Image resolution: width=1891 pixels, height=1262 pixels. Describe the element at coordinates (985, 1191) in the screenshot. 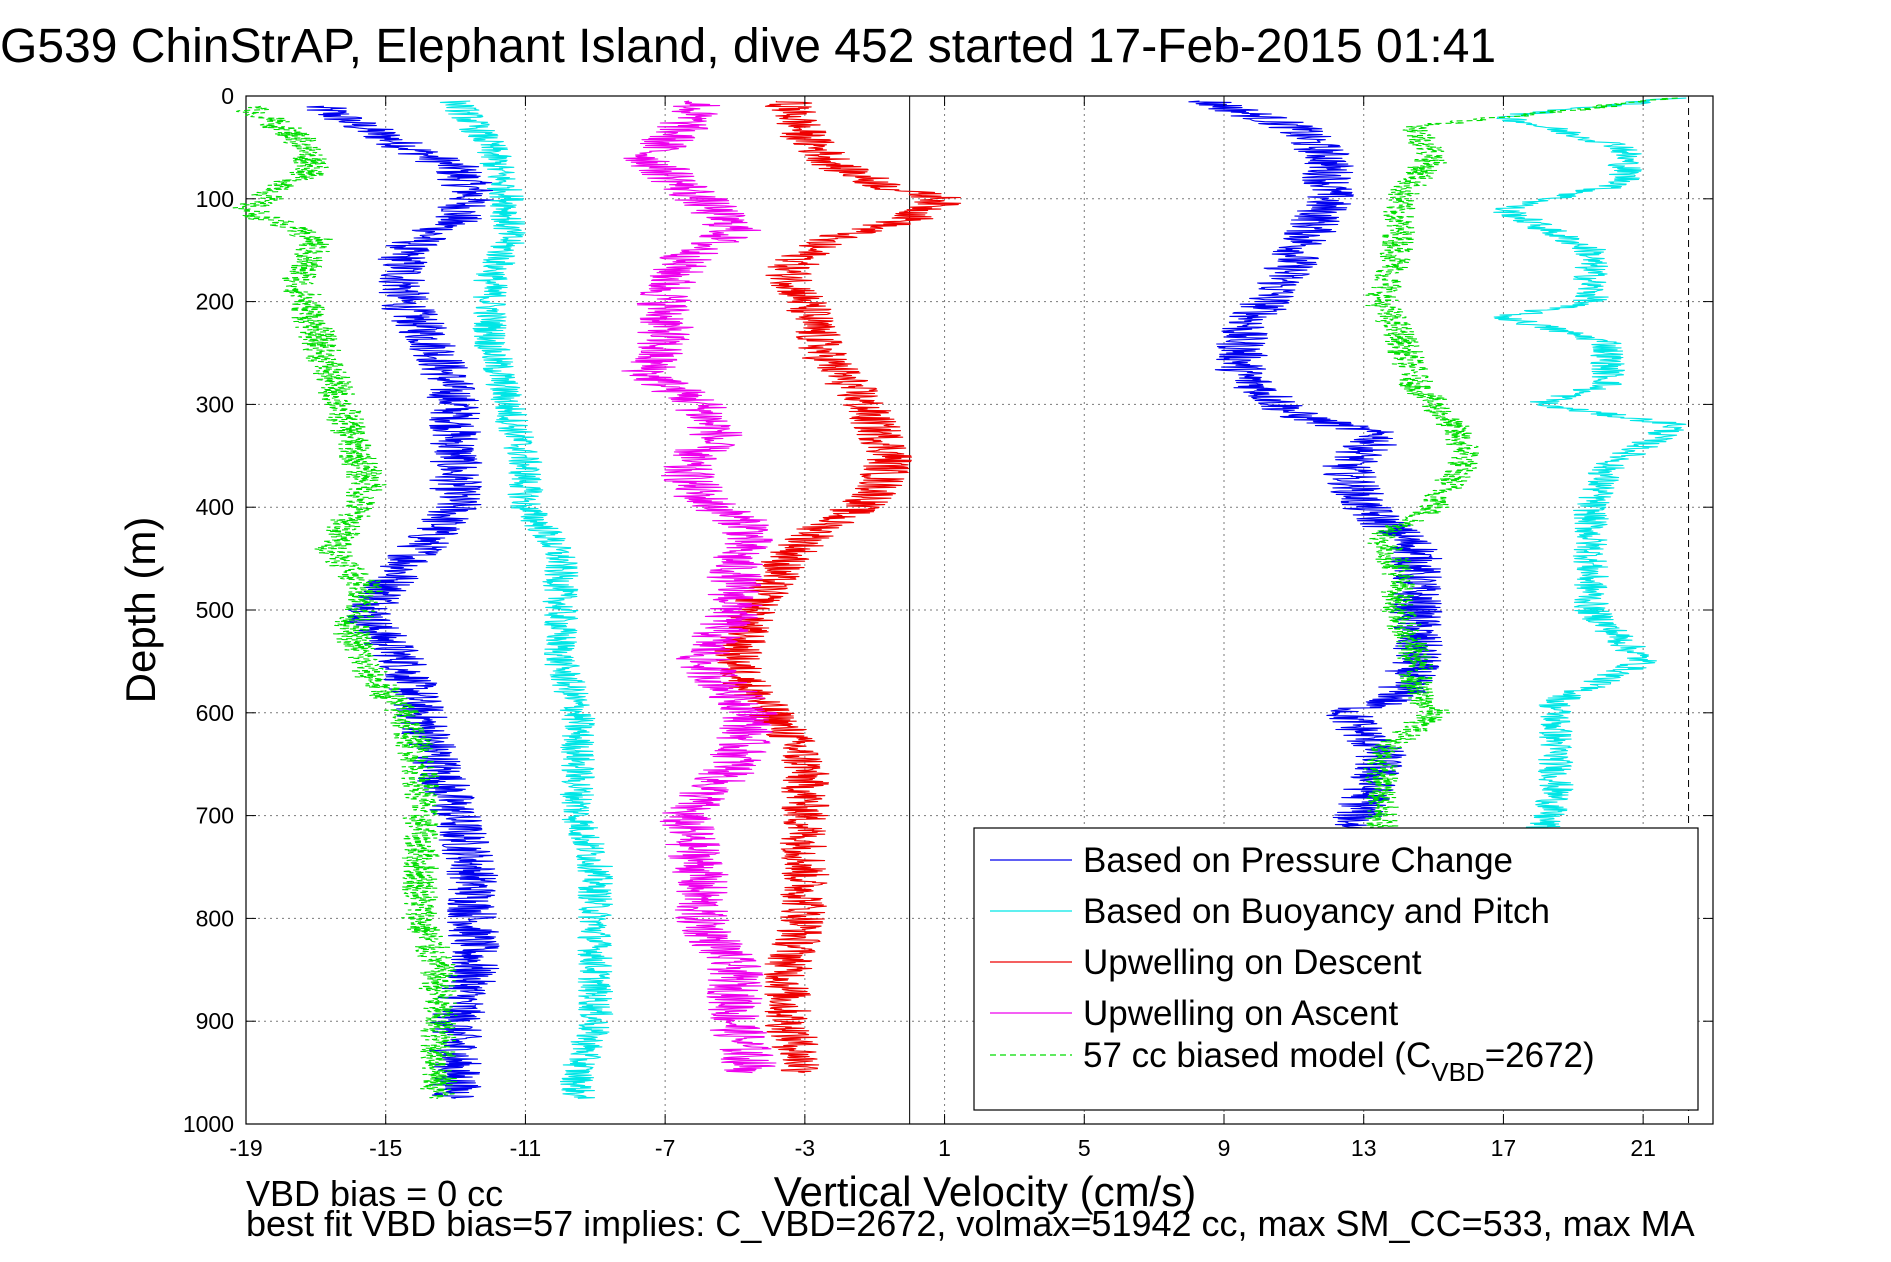

I see `x-axis-label: Vertical Velocity (cm/s)` at that location.